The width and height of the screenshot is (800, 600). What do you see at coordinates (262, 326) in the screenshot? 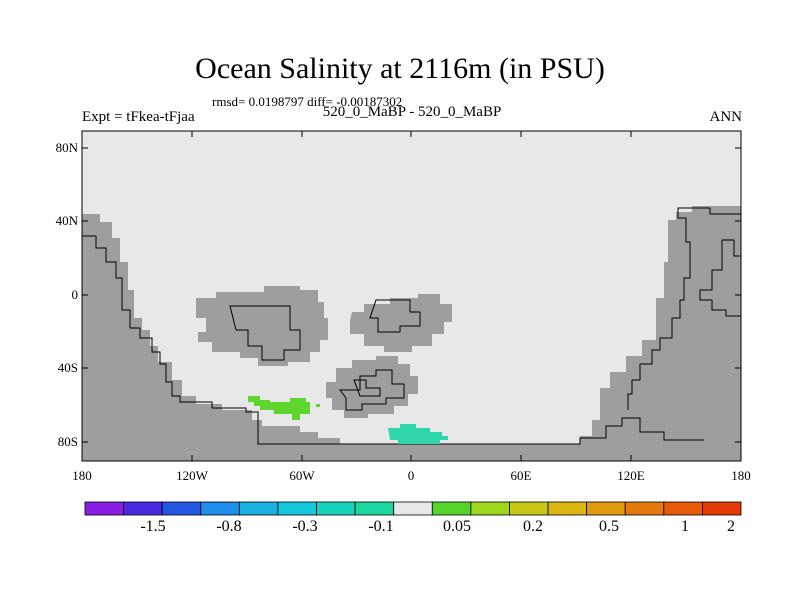
I see `island-left` at bounding box center [262, 326].